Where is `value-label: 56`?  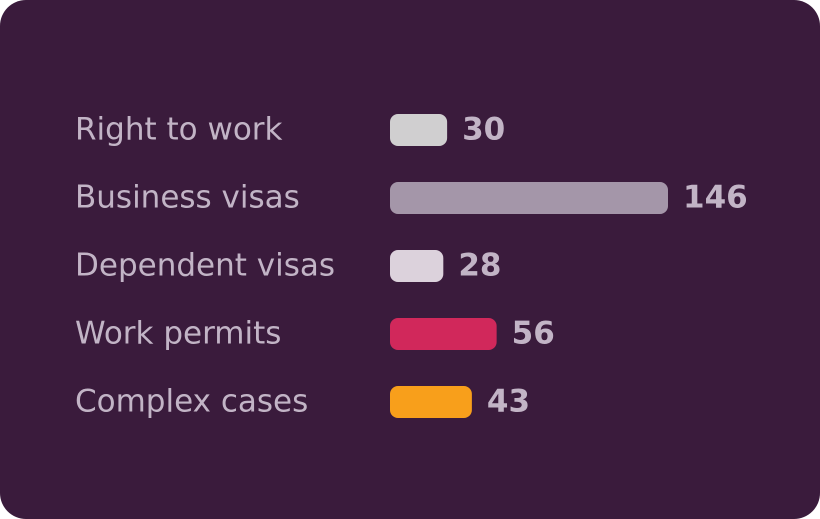 value-label: 56 is located at coordinates (533, 334).